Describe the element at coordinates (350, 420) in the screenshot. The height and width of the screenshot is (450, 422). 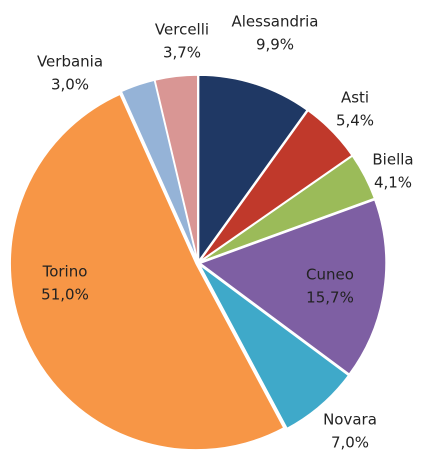
I see `slice-label: Novara` at that location.